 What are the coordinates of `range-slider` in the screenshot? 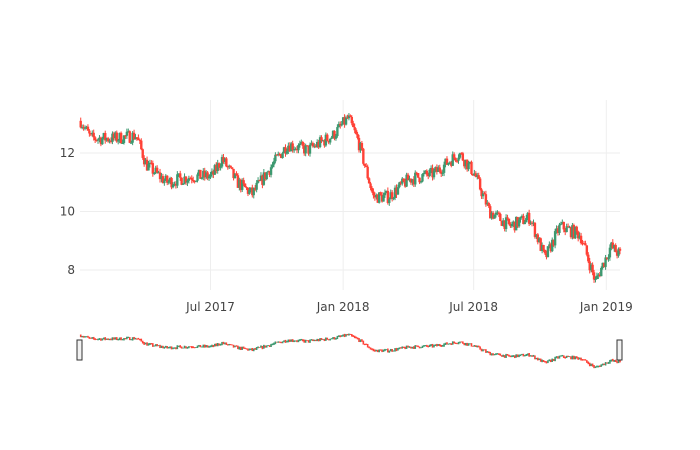 It's located at (349, 351).